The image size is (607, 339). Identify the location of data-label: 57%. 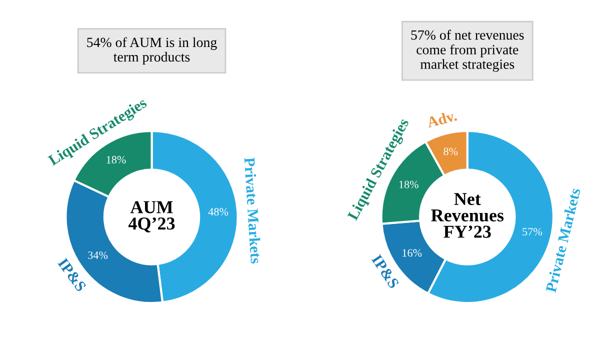
(532, 232).